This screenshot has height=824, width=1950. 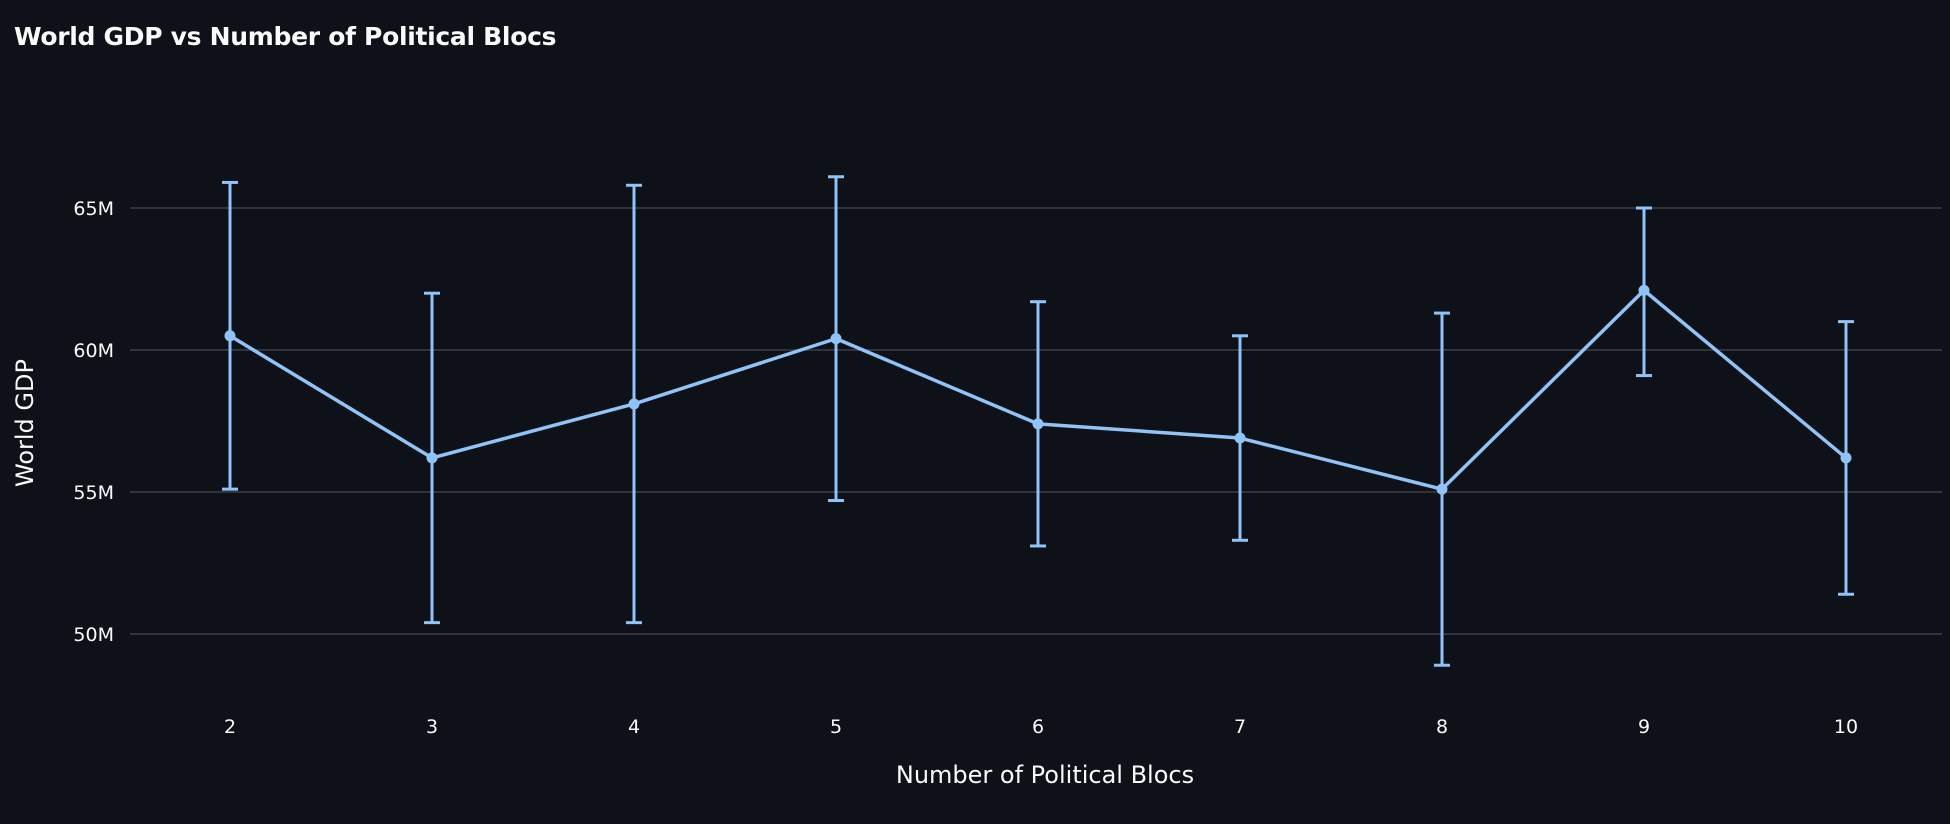 I want to click on y-tick-label: 65M, so click(x=93, y=209).